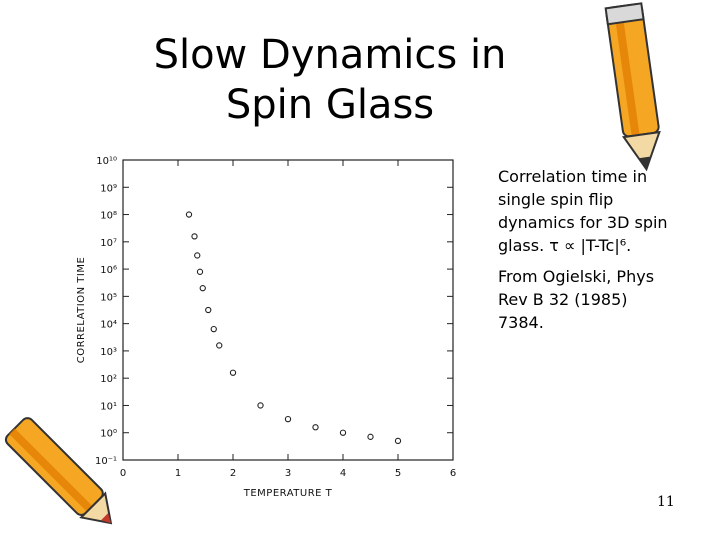  I want to click on y-tick-label: 10⁴, so click(108, 325).